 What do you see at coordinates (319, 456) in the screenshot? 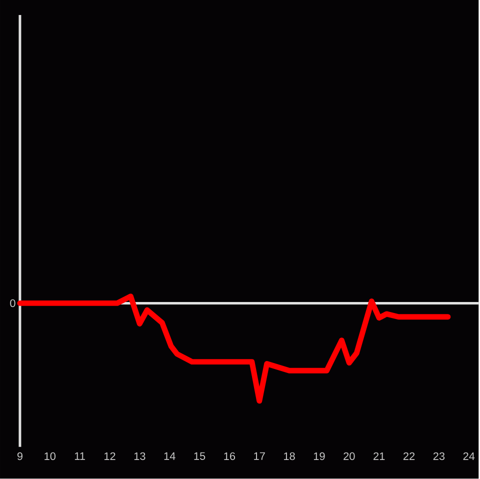
I see `x-tick-label: 19` at bounding box center [319, 456].